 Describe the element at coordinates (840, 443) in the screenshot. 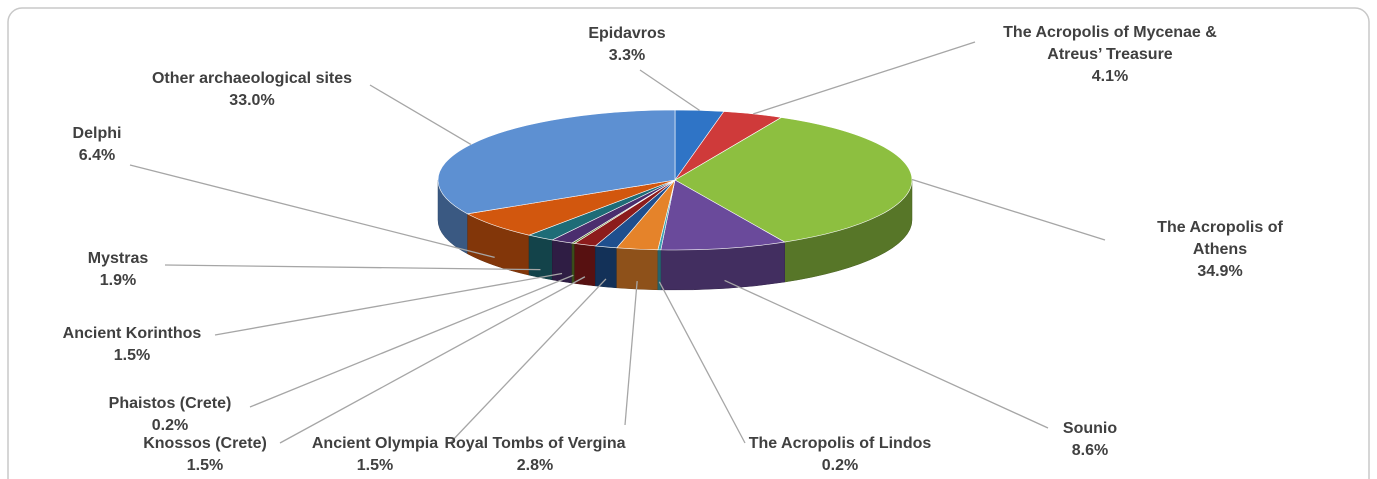

I see `slice-name: The Acropolis of Lindos` at that location.